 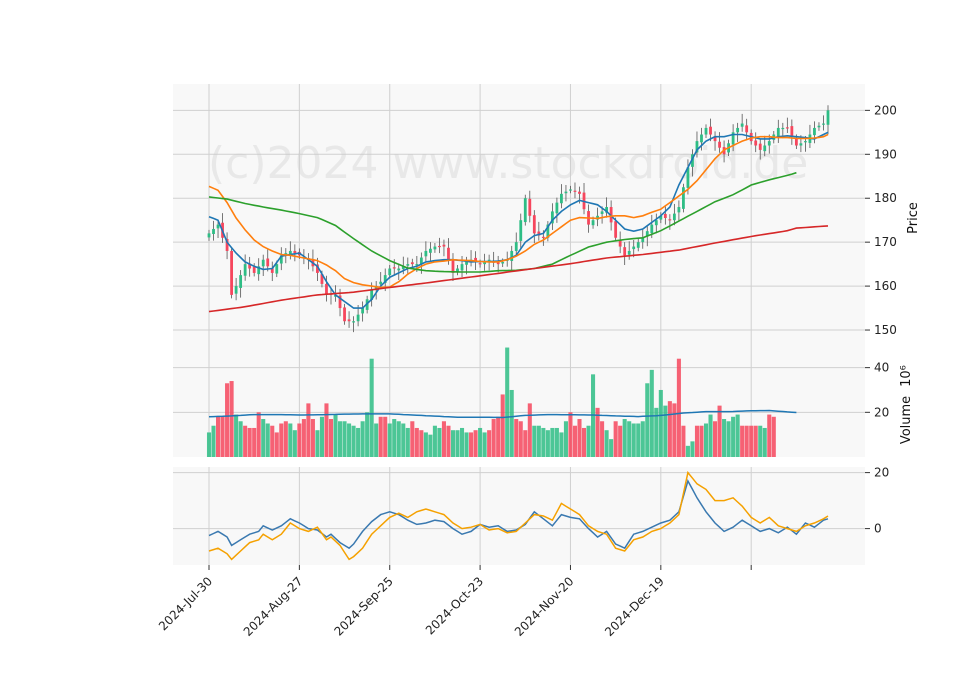 What do you see at coordinates (885, 154) in the screenshot?
I see `y-tick-label: 190` at bounding box center [885, 154].